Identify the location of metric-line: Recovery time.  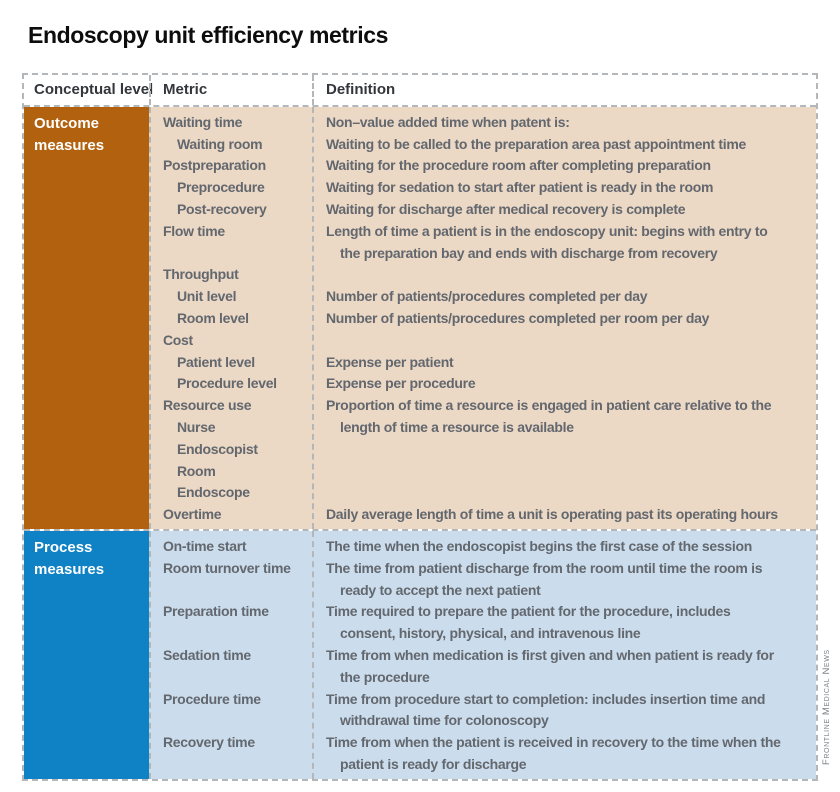
(209, 742).